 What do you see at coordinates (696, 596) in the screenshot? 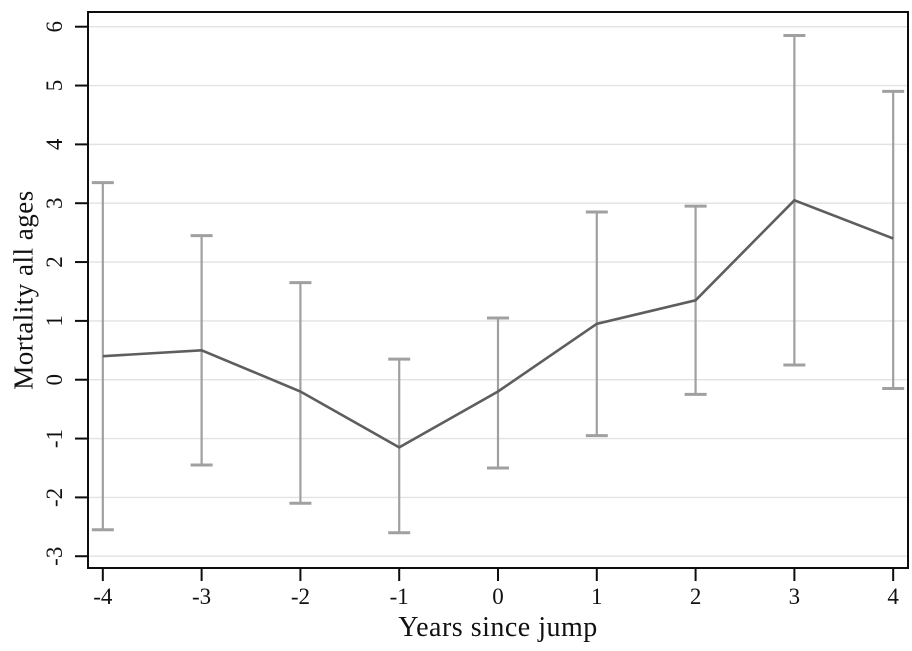
I see `x-tick-label-2: 2` at bounding box center [696, 596].